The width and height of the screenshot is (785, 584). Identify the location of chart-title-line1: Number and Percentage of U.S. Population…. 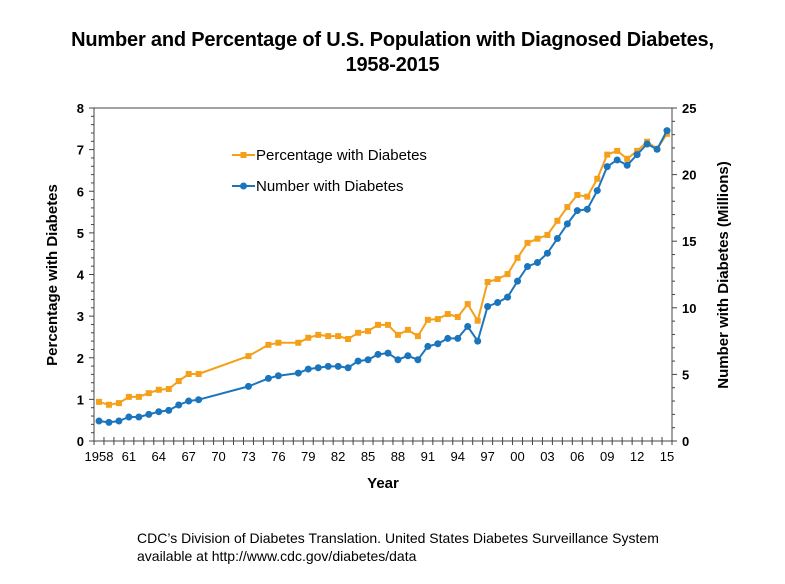
(392, 40).